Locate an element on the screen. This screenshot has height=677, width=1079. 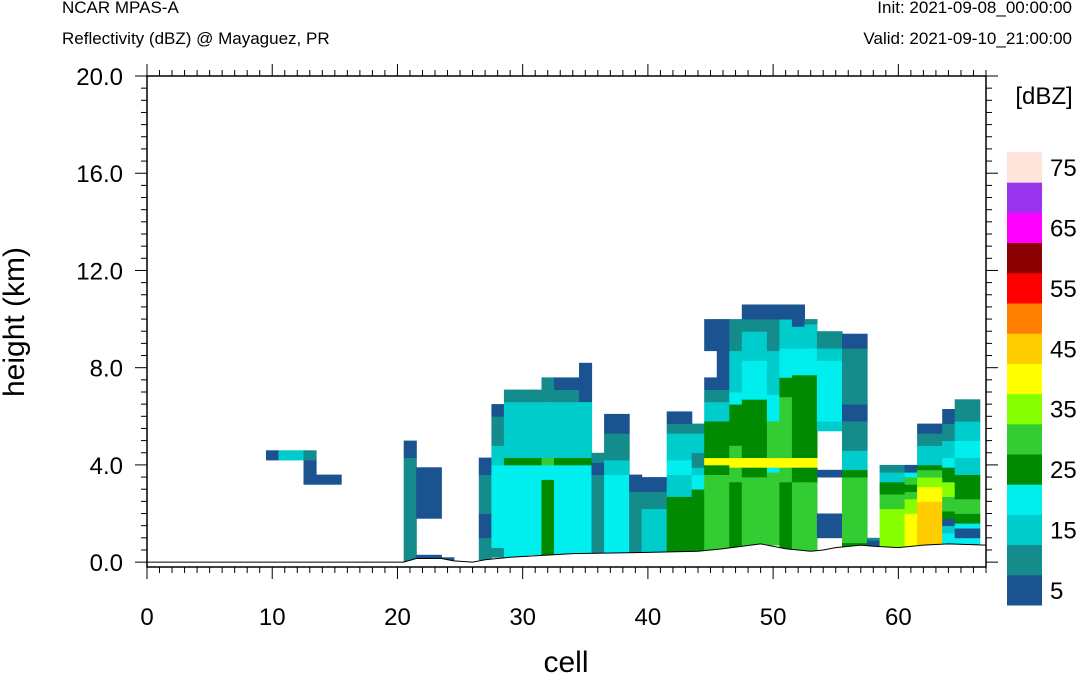
y-tick-labels: 0.0 4.0 8.0 12.0 16.0 20.0 is located at coordinates (99, 320).